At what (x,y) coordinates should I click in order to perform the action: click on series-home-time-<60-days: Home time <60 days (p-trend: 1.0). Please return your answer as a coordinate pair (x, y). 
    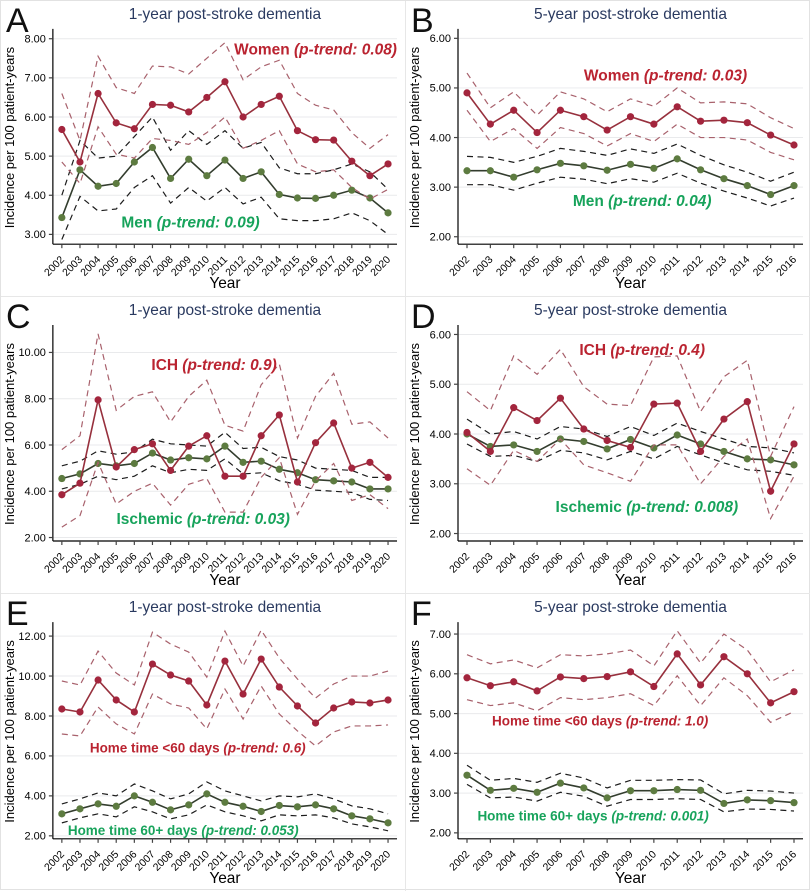
    Looking at the image, I should click on (630, 679).